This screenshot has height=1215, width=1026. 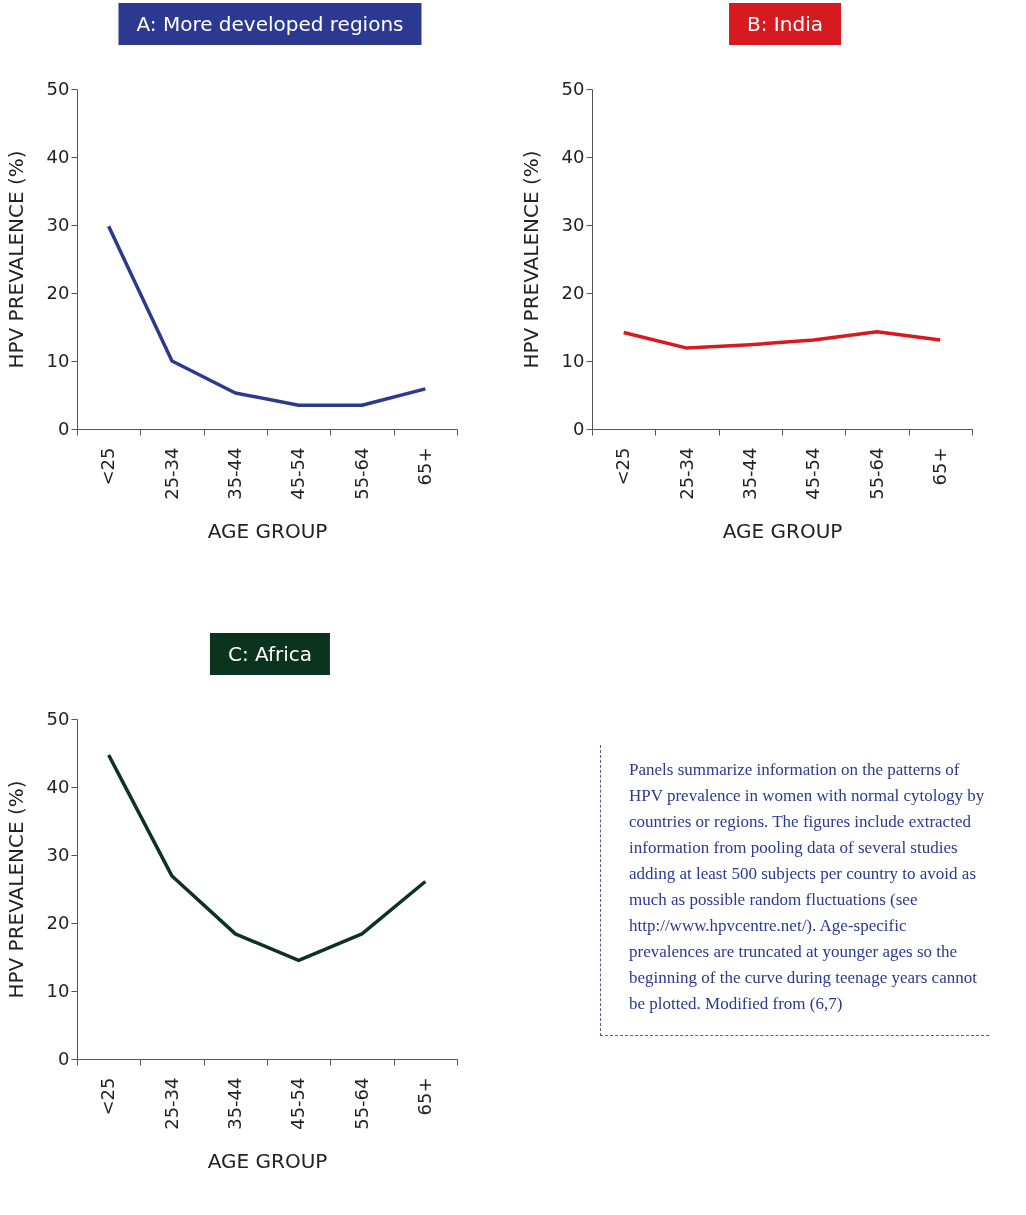 What do you see at coordinates (785, 24) in the screenshot?
I see `chart-title: B: India` at bounding box center [785, 24].